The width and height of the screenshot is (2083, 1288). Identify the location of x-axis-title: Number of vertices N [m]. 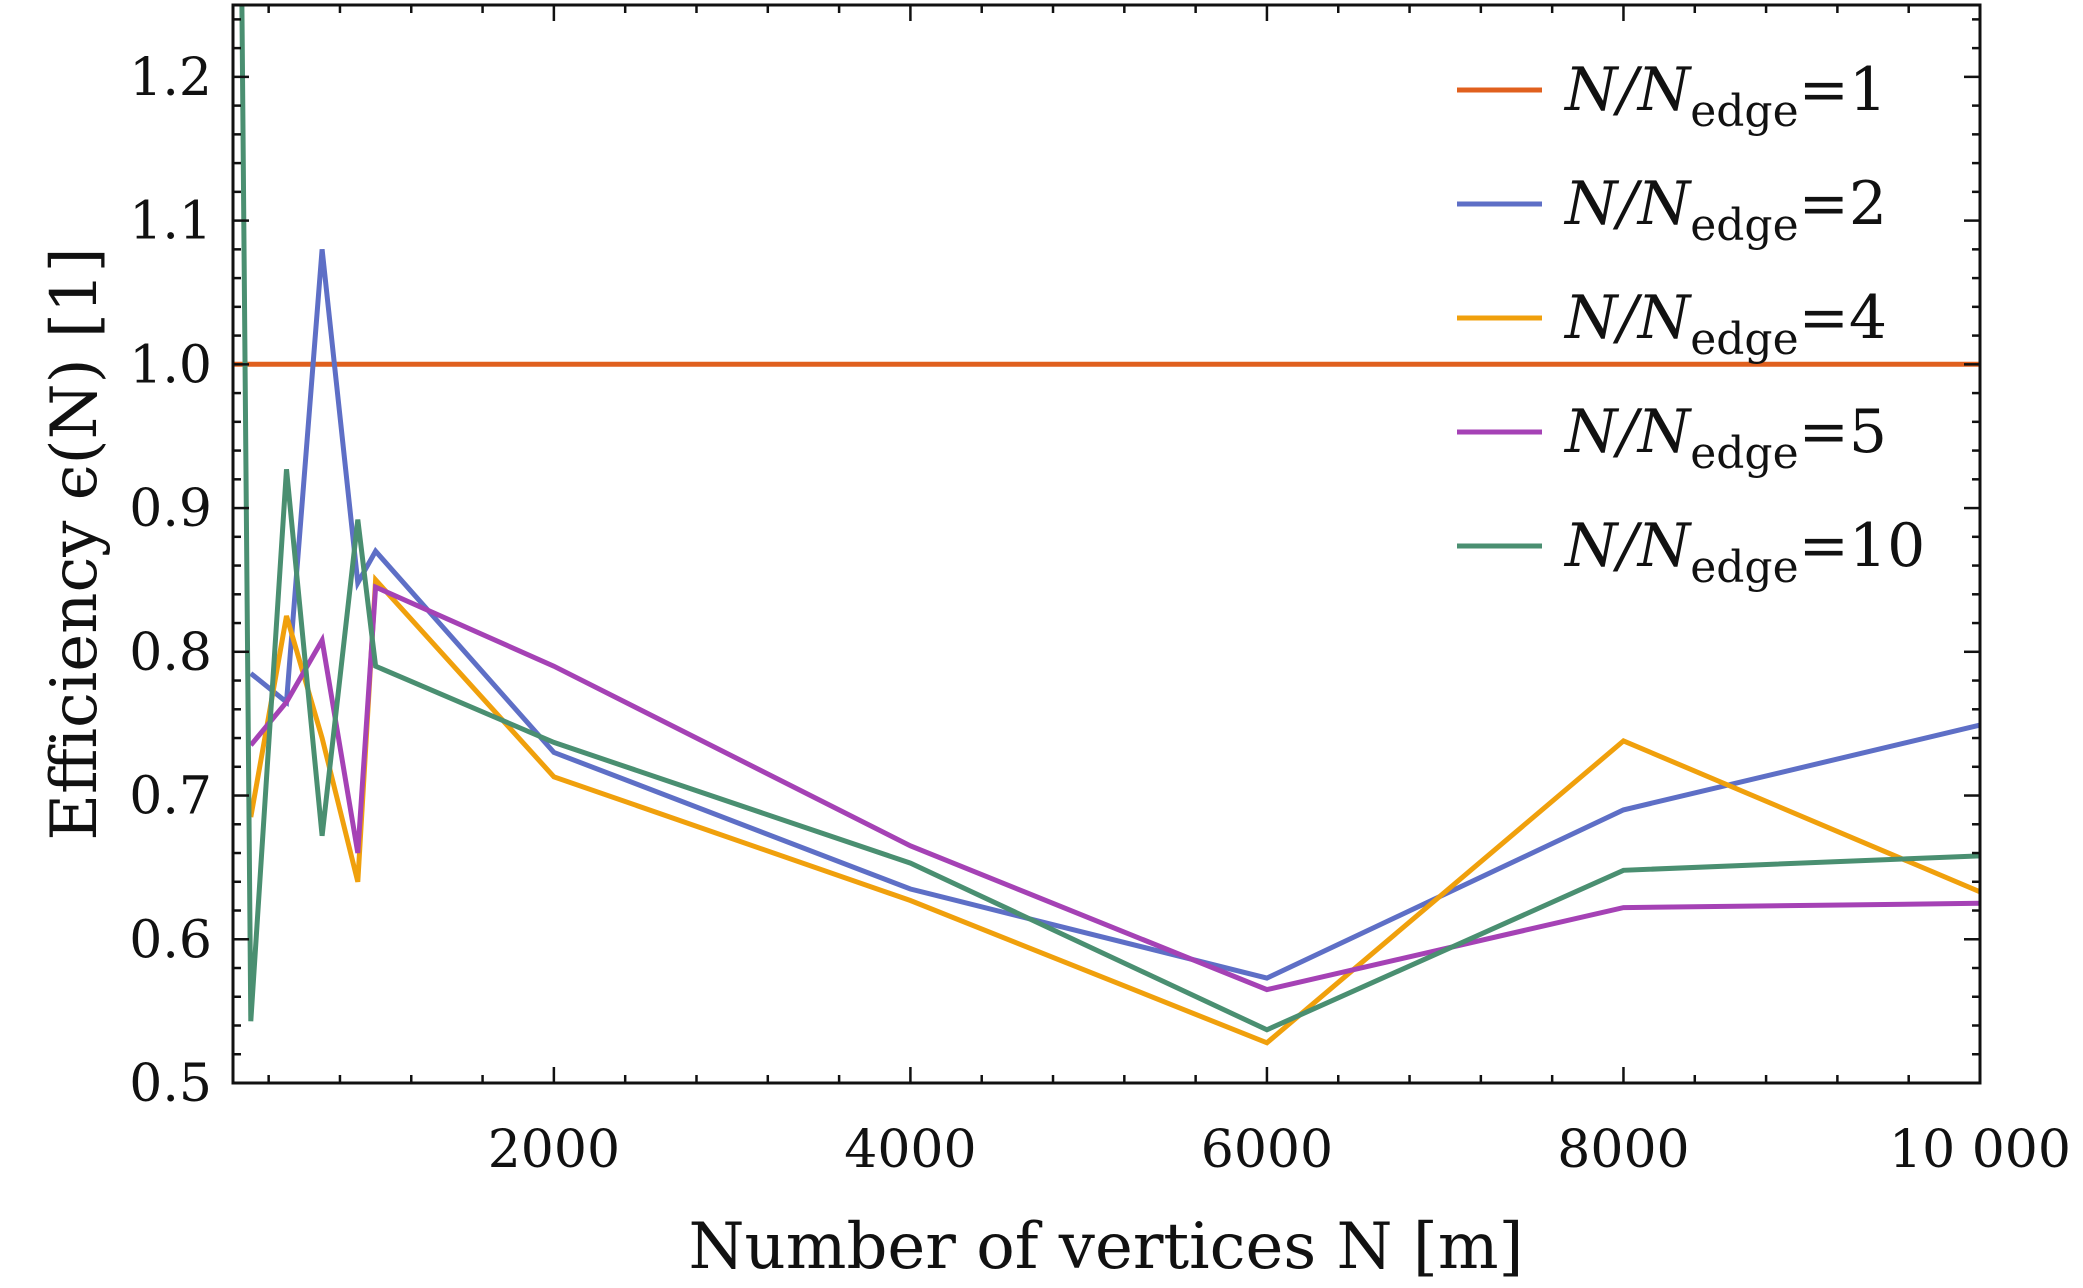
(1106, 1247).